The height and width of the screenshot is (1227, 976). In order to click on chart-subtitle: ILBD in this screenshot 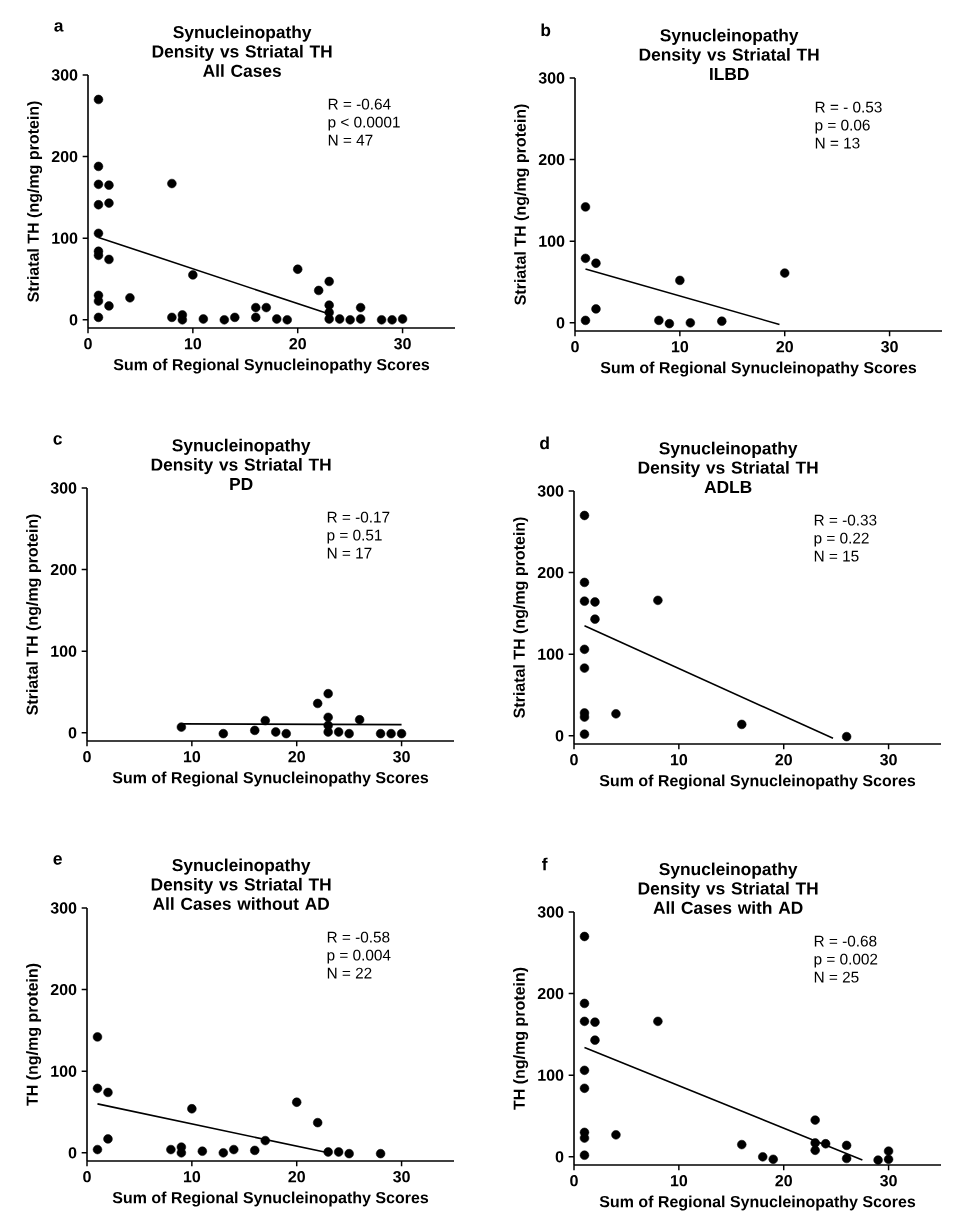, I will do `click(729, 74)`.